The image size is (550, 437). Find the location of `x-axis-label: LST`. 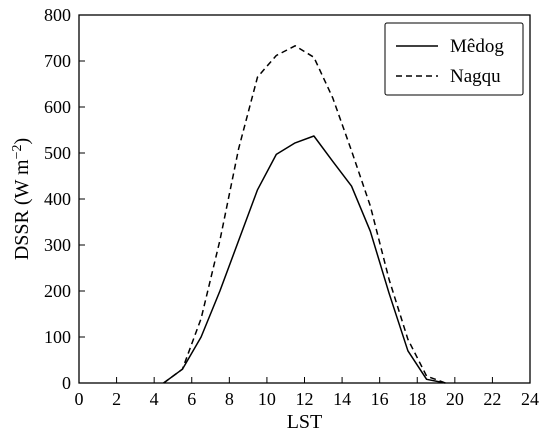

x-axis-label: LST is located at coordinates (305, 422).